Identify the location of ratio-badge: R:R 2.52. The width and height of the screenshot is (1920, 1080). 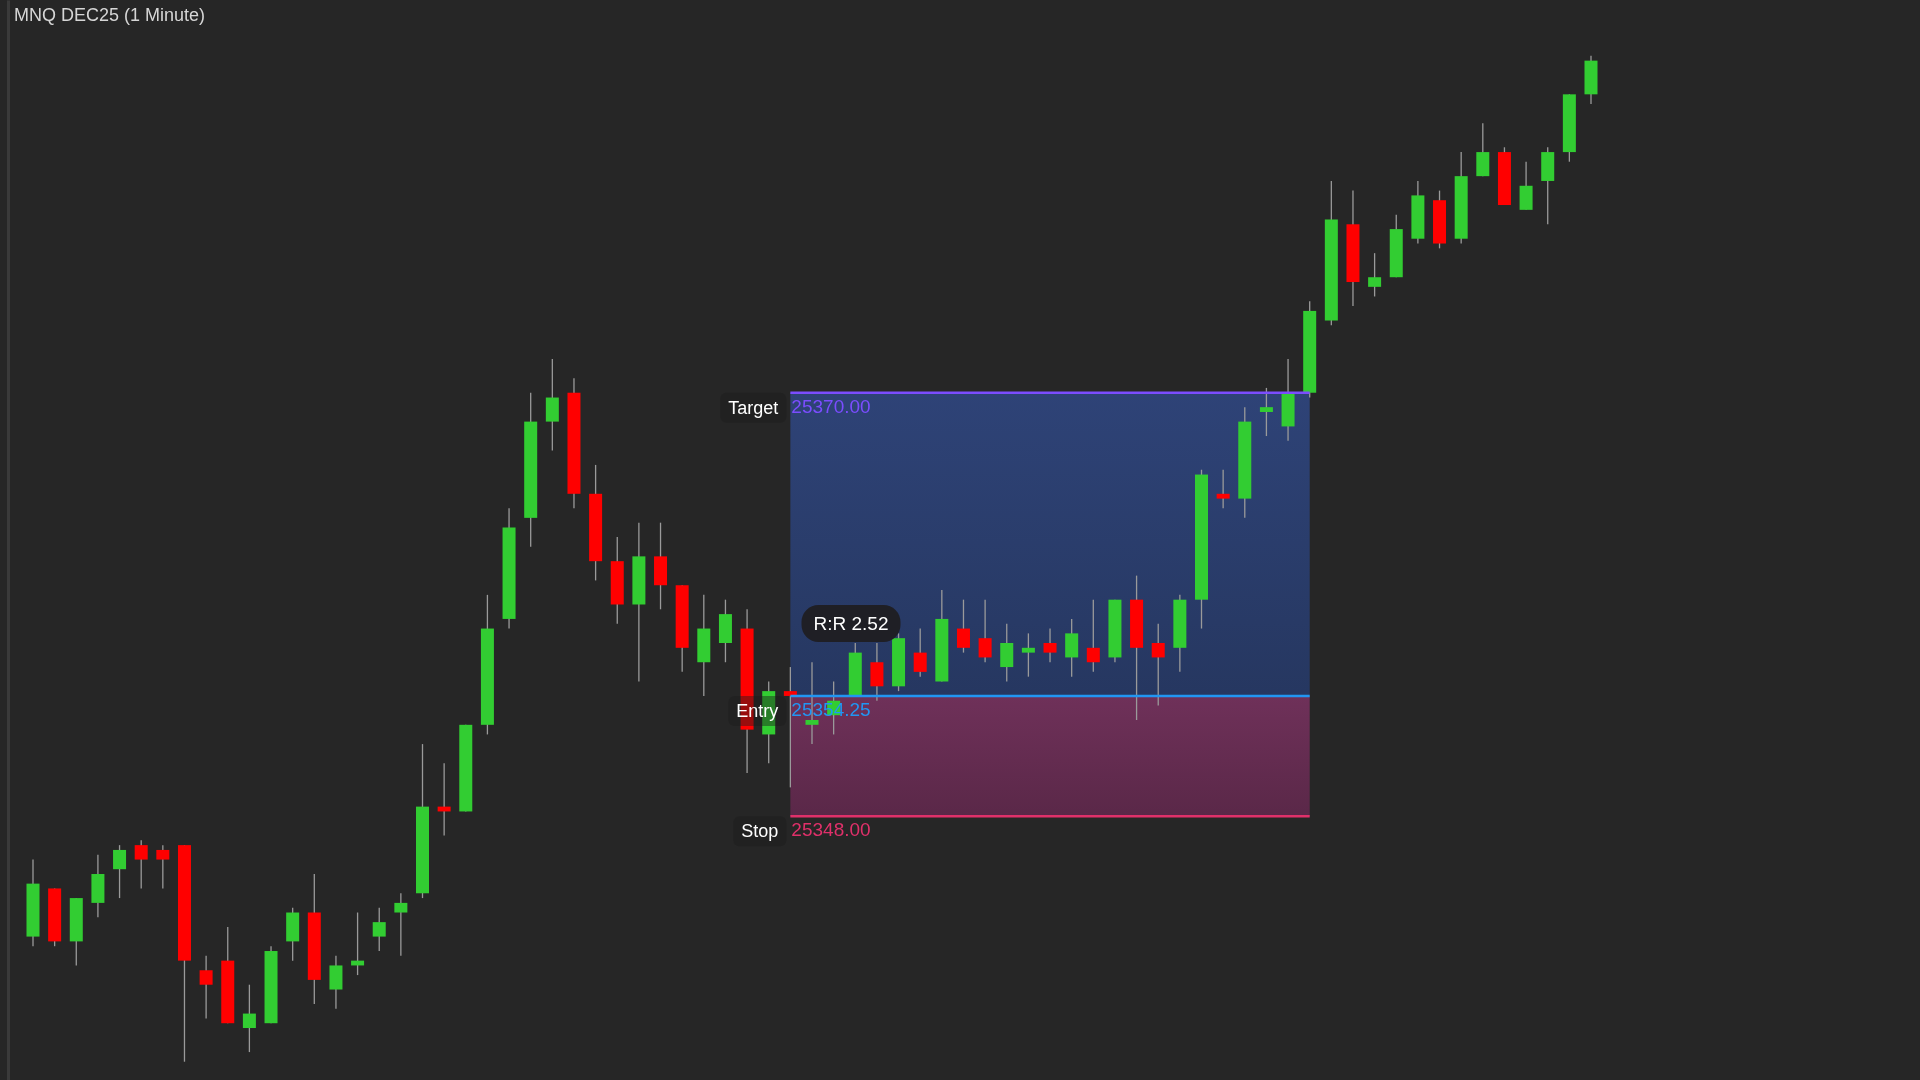
(851, 623).